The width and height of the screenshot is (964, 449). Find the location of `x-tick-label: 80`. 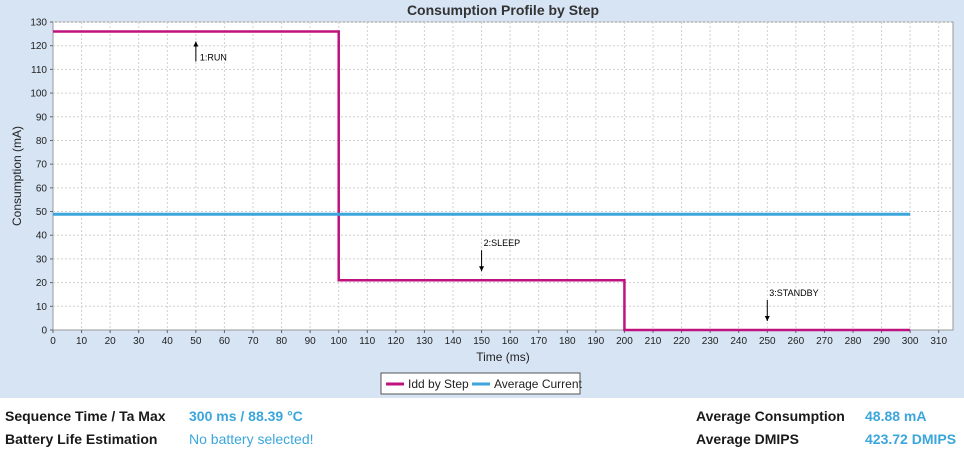

x-tick-label: 80 is located at coordinates (282, 341).